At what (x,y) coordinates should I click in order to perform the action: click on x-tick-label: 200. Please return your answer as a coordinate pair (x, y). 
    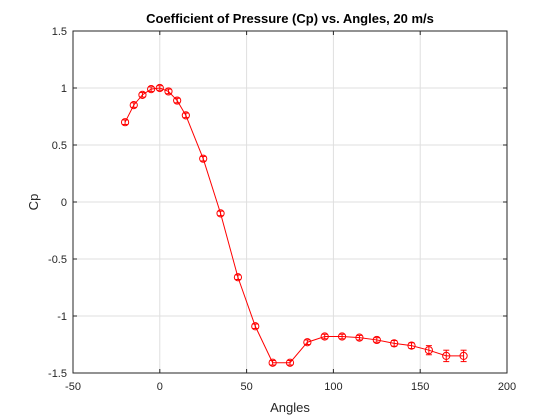
    Looking at the image, I should click on (507, 387).